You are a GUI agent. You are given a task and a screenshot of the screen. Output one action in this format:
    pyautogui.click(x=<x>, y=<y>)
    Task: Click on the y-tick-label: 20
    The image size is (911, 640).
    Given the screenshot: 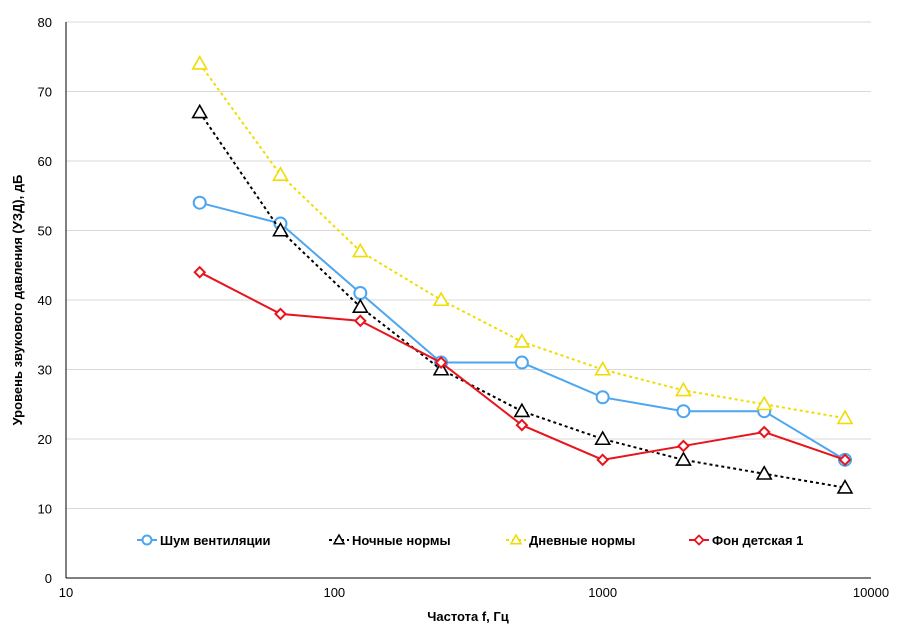 What is the action you would take?
    pyautogui.click(x=45, y=439)
    